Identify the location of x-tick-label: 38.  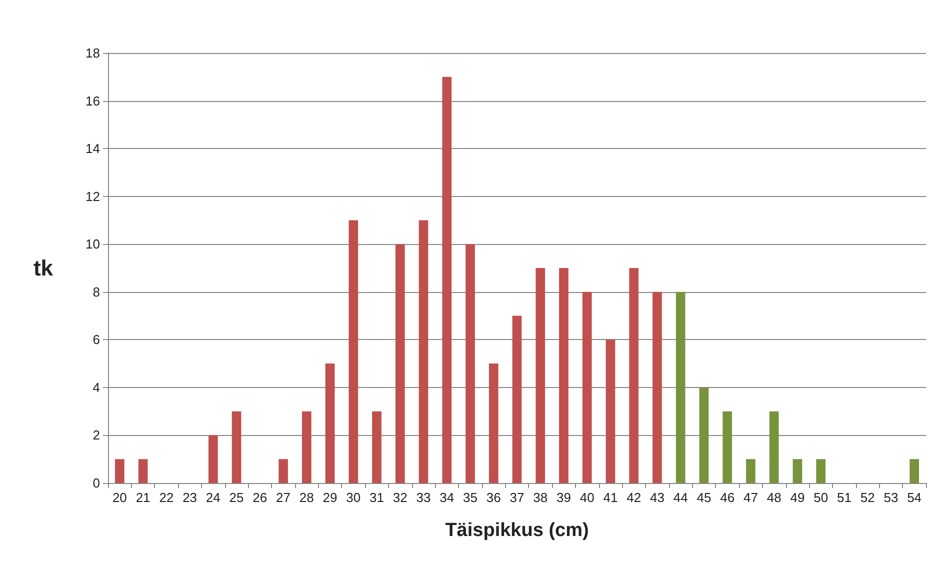
(540, 497).